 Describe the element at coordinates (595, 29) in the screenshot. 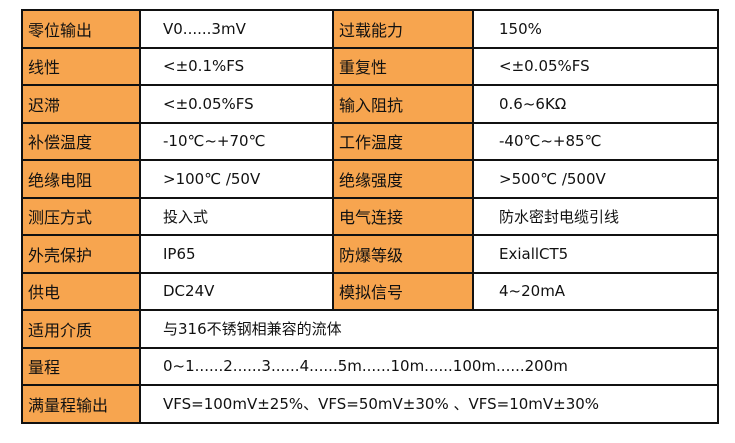

I see `spec-value: 150%` at that location.